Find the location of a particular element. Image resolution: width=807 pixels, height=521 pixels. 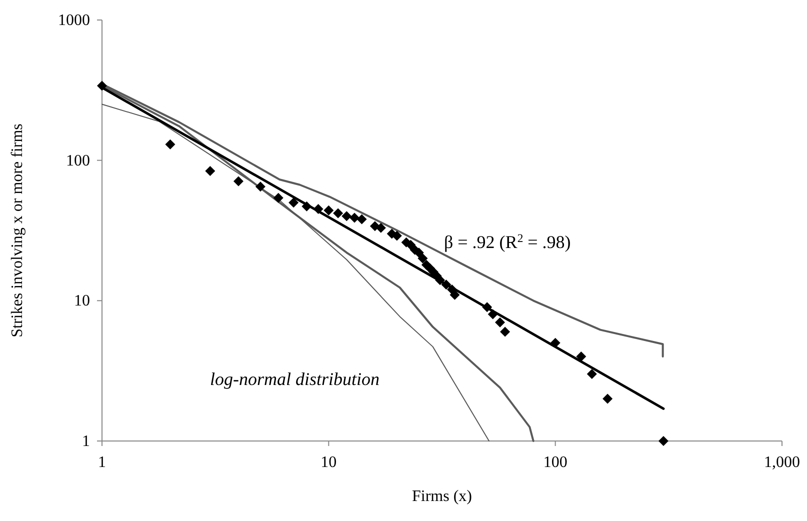

y-axis-title: Strikes involving x or more firms is located at coordinates (17, 231).